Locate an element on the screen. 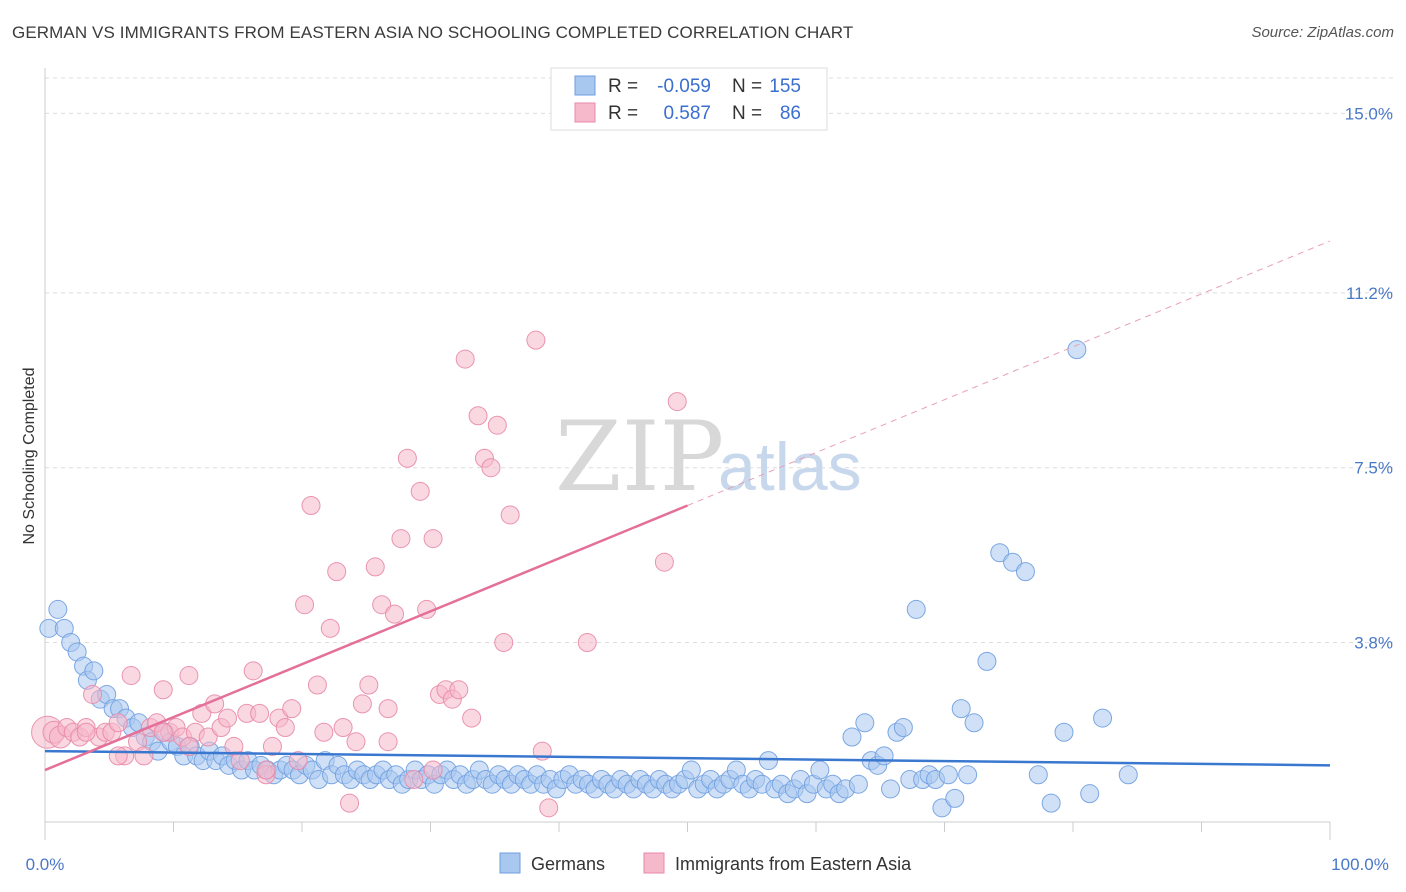  y-axis-label: No Schooling Completed is located at coordinates (29, 456).